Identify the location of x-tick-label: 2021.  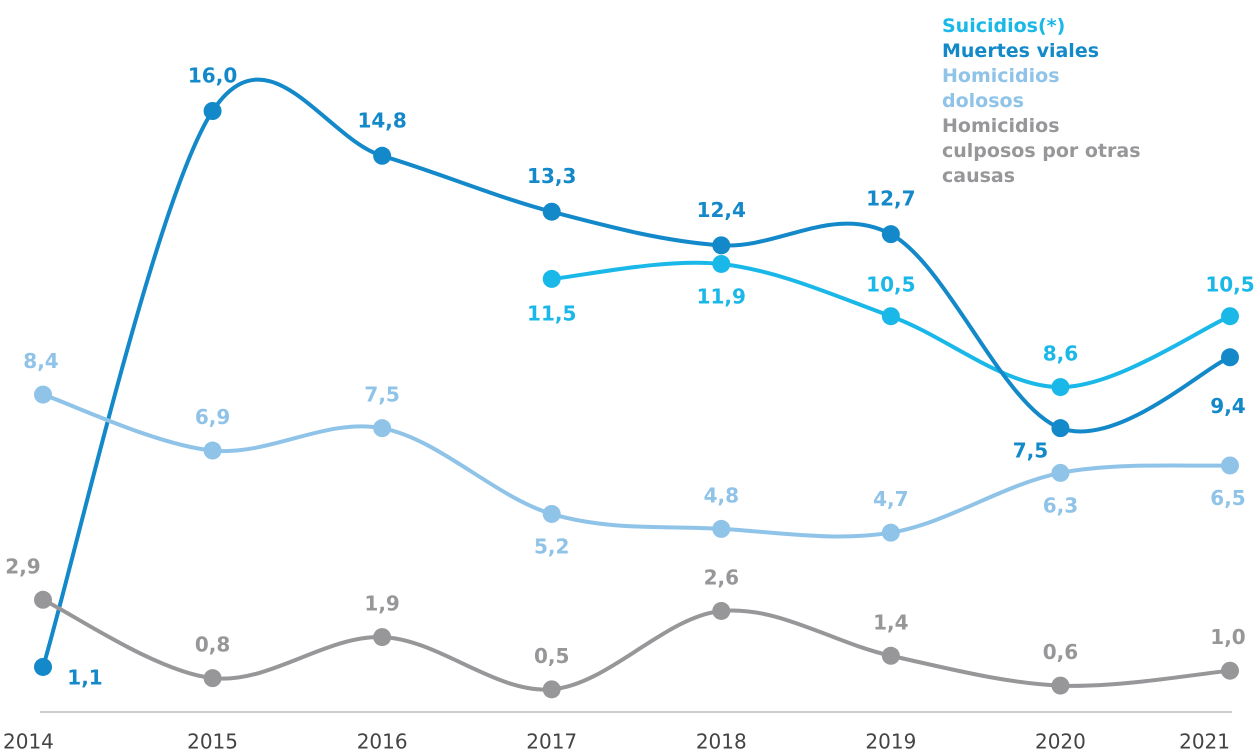
(1204, 741).